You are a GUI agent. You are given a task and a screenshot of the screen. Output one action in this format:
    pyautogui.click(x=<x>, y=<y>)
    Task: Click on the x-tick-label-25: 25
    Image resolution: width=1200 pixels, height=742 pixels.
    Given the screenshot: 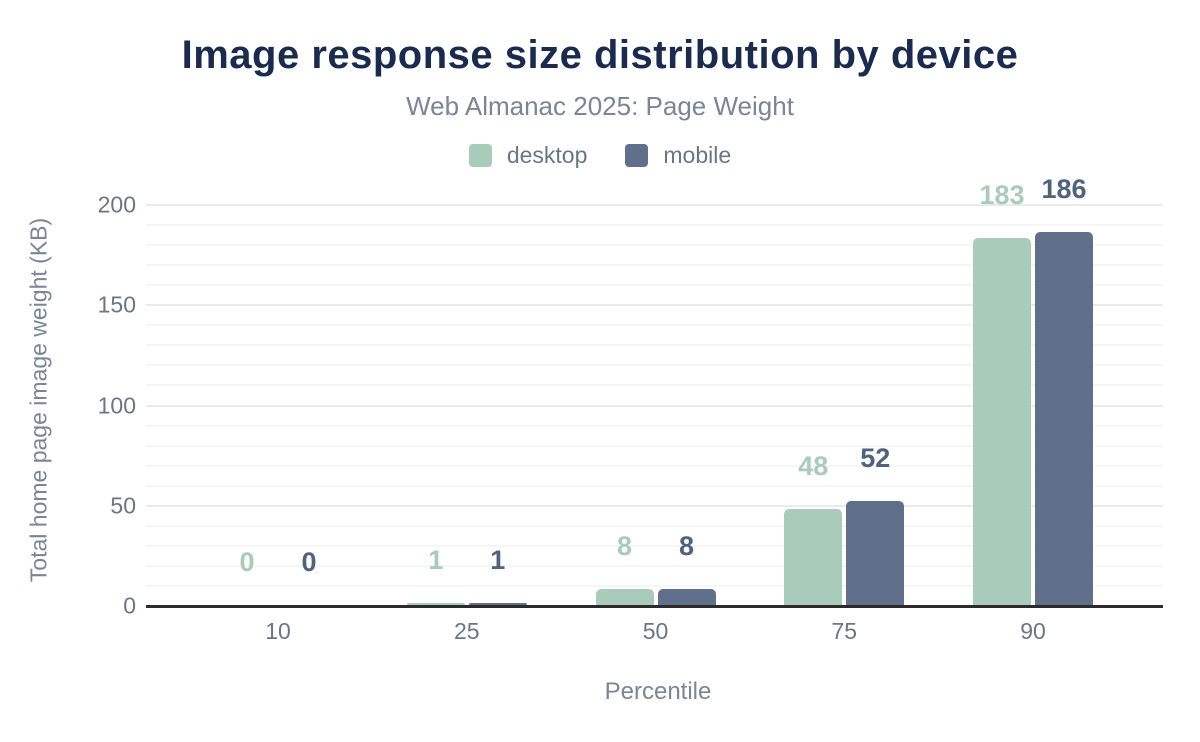 What is the action you would take?
    pyautogui.click(x=466, y=631)
    